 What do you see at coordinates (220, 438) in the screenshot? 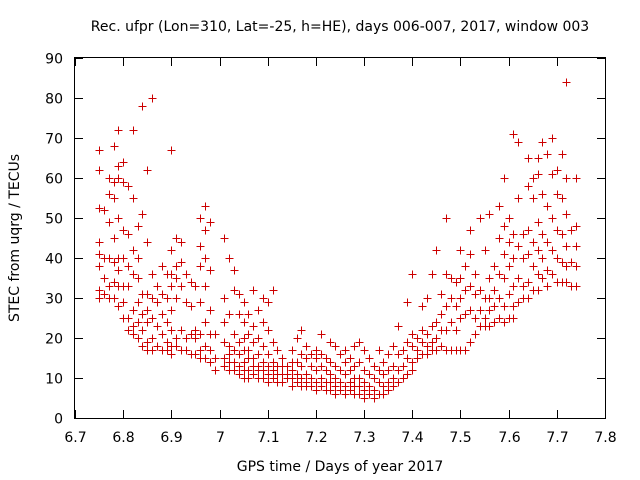
I see `x-tick-label: 7` at bounding box center [220, 438].